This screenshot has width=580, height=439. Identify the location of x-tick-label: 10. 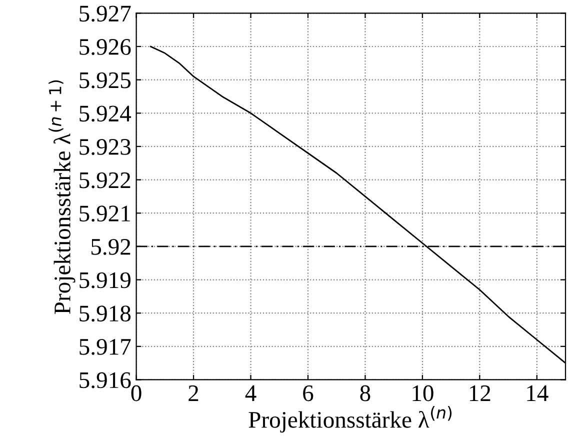
(423, 393).